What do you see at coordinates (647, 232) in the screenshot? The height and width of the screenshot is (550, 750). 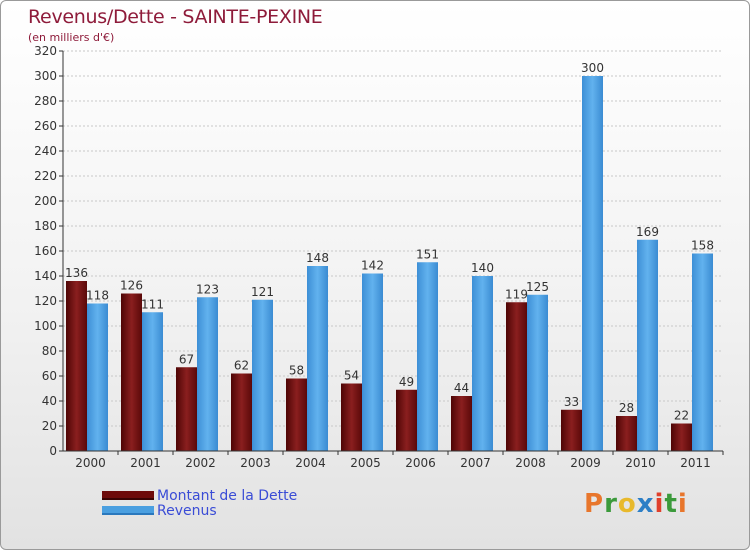 I see `data-label-revenus: 169` at bounding box center [647, 232].